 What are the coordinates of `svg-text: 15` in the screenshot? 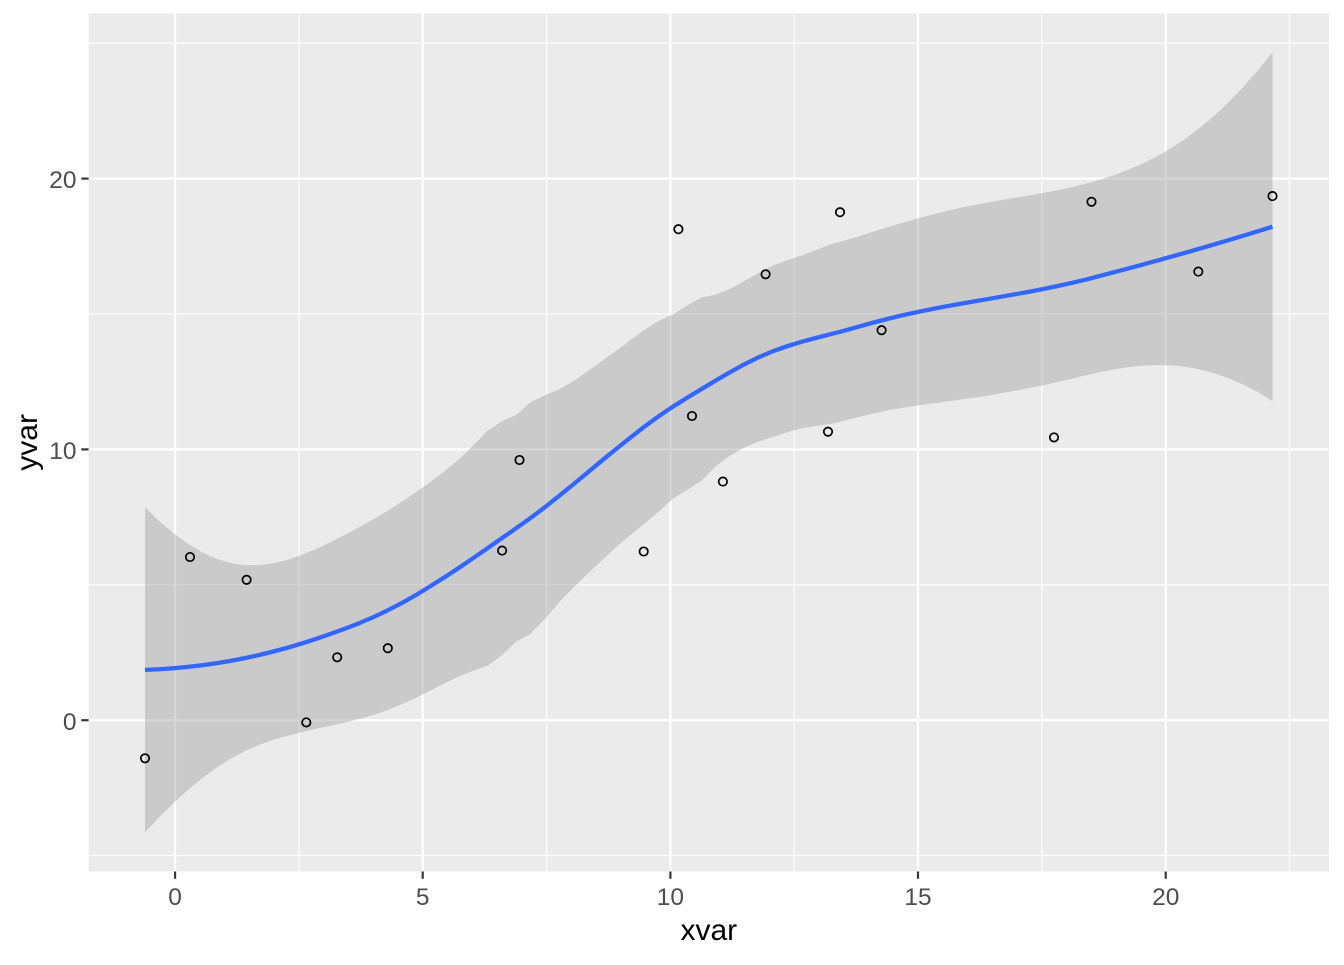 It's located at (917, 897).